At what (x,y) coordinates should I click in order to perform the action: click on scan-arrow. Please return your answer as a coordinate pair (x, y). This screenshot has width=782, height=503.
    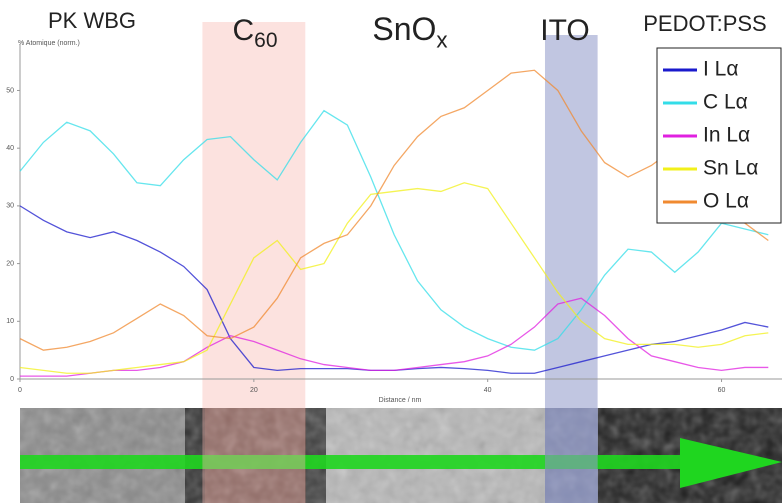
    Looking at the image, I should click on (355, 462).